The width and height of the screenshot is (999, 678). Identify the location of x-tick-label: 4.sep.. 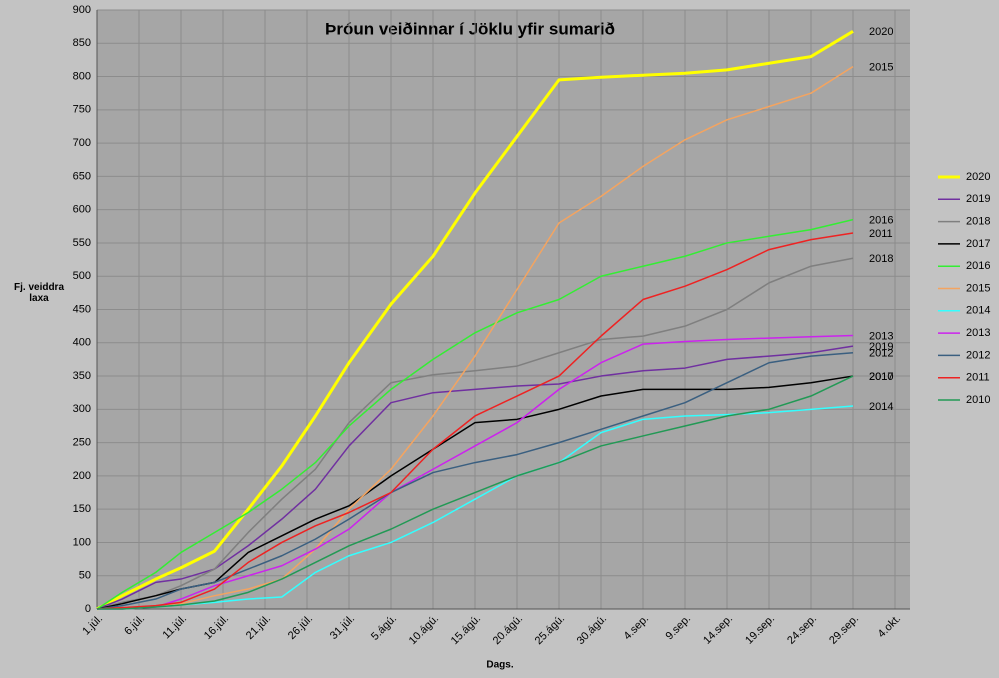
(636, 628).